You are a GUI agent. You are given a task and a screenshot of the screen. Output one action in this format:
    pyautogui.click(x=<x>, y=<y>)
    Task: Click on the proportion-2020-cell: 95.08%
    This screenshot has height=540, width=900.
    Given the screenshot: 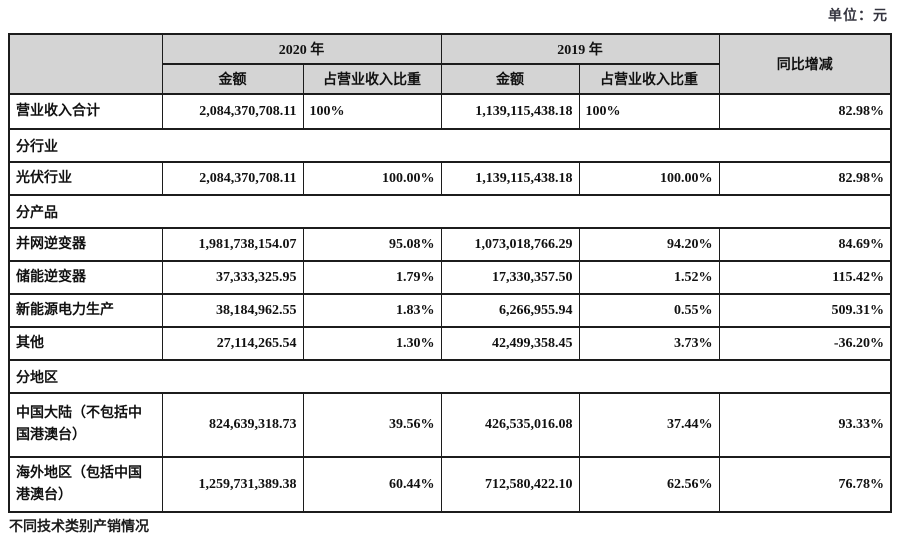 What is the action you would take?
    pyautogui.click(x=372, y=244)
    